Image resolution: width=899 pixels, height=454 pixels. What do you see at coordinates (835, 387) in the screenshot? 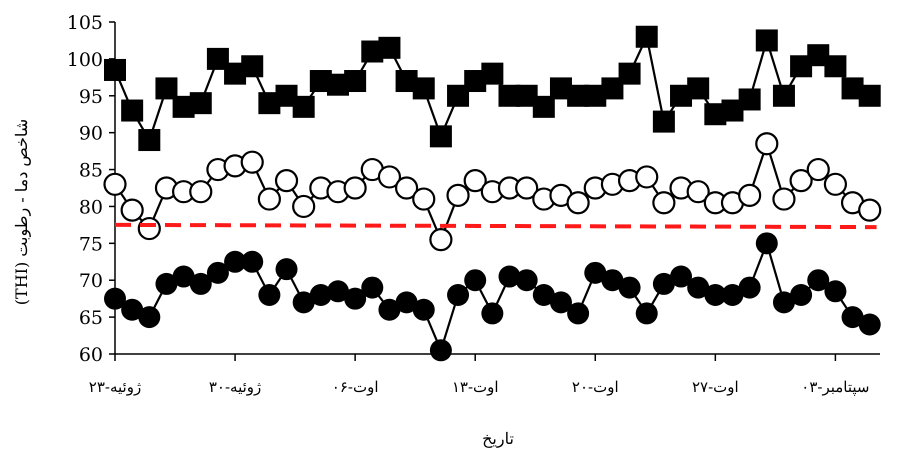
I see `x-tick-label: ۰۳-سپتامبر` at bounding box center [835, 387].